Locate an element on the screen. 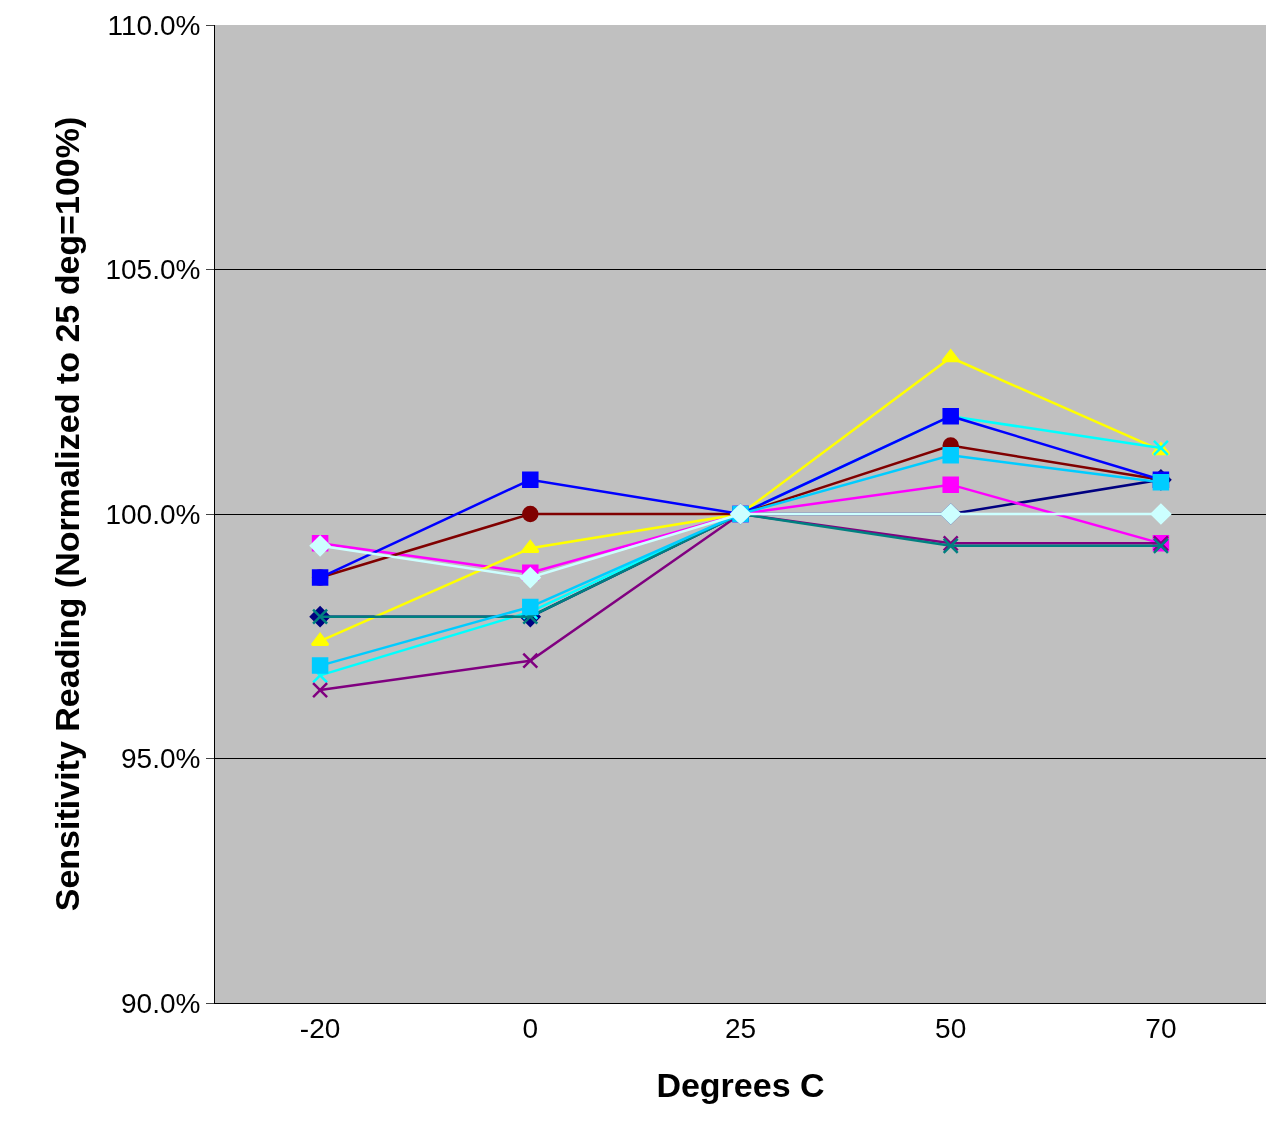 This screenshot has width=1272, height=1138. y-axis-title: Sensitivity Reading (Normalized to 25 deg=100%) is located at coordinates (67, 514).